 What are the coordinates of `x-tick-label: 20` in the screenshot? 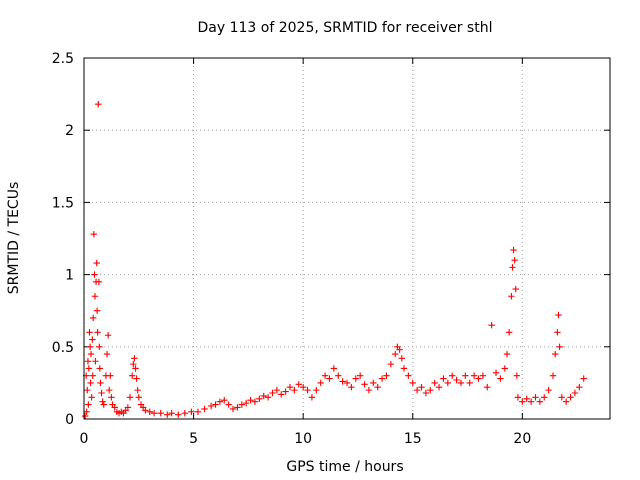 It's located at (522, 439).